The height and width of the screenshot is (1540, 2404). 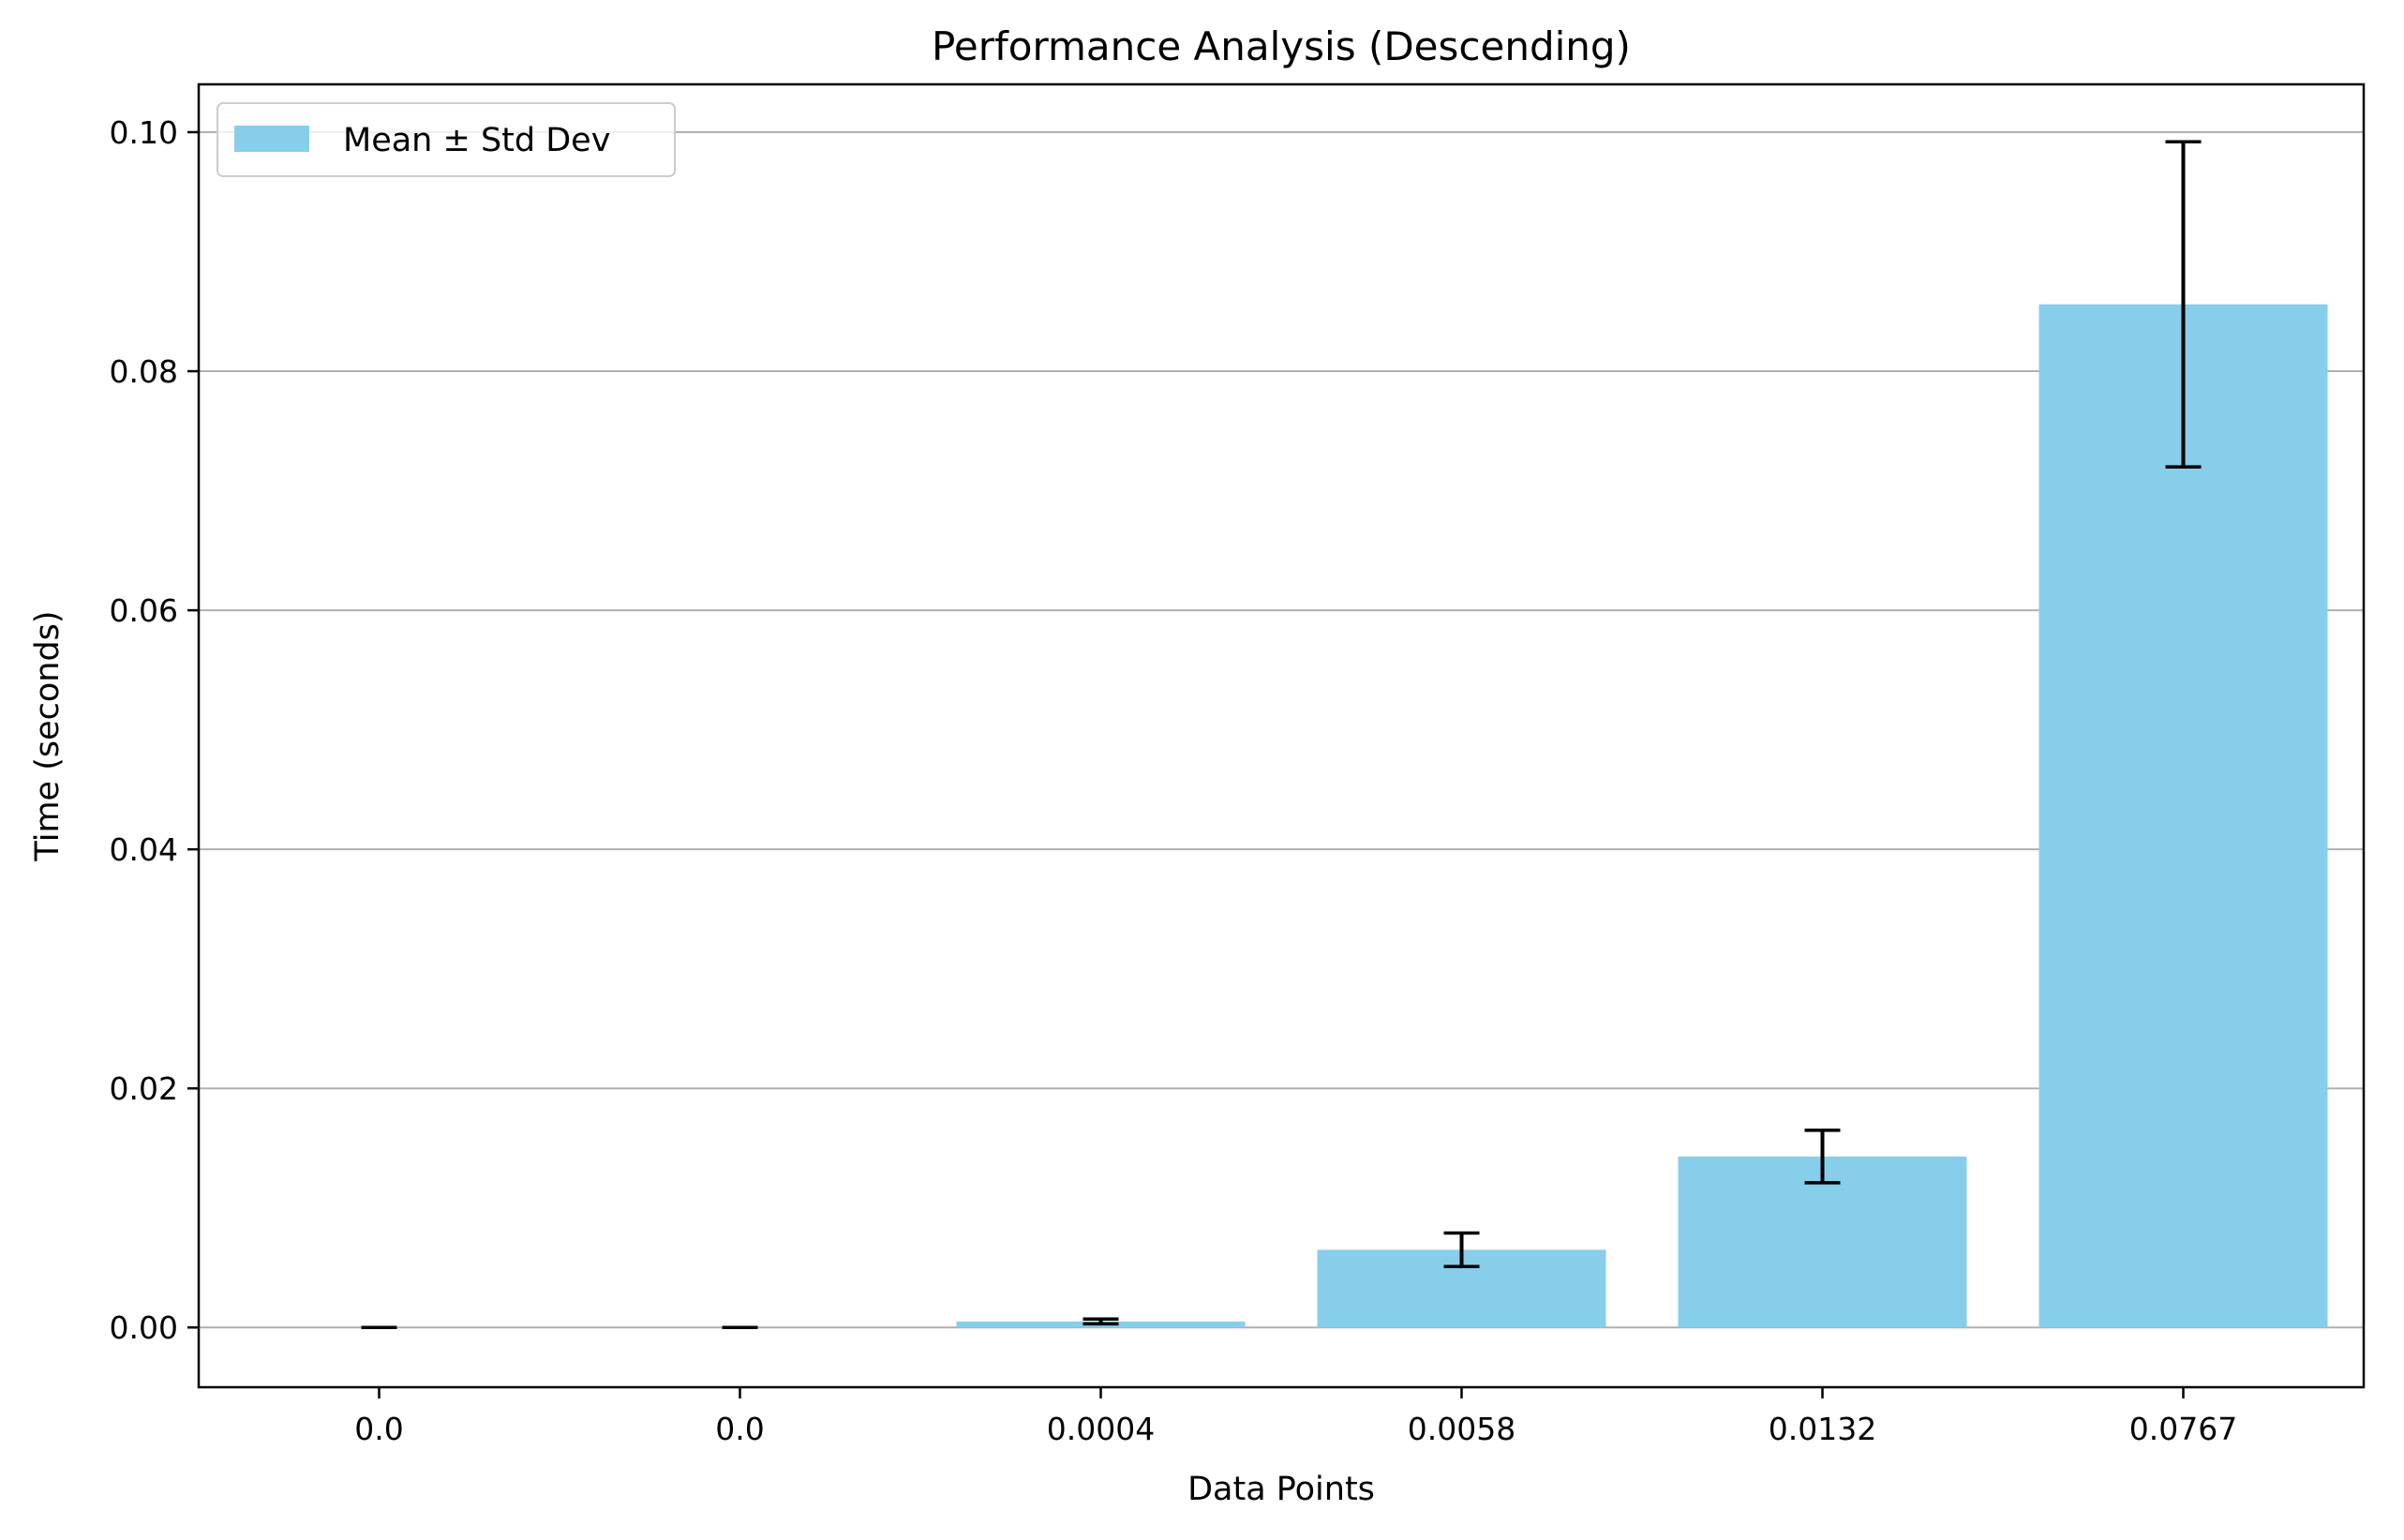 I want to click on x-tick-label: 0.0767, so click(x=2183, y=1429).